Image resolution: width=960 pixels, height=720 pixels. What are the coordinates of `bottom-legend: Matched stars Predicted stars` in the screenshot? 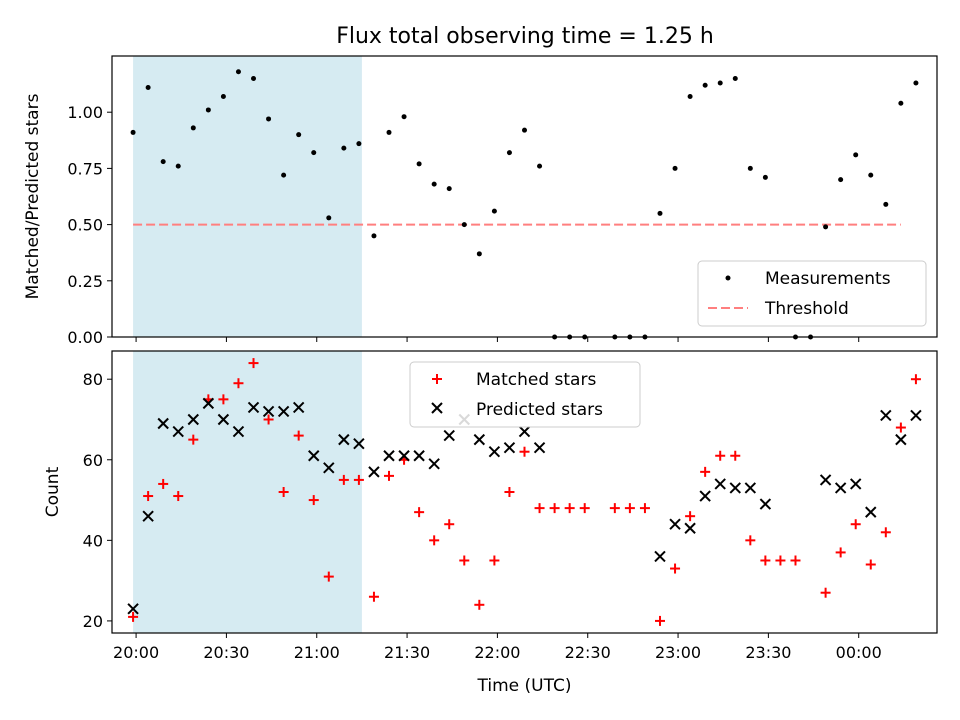 It's located at (525, 394).